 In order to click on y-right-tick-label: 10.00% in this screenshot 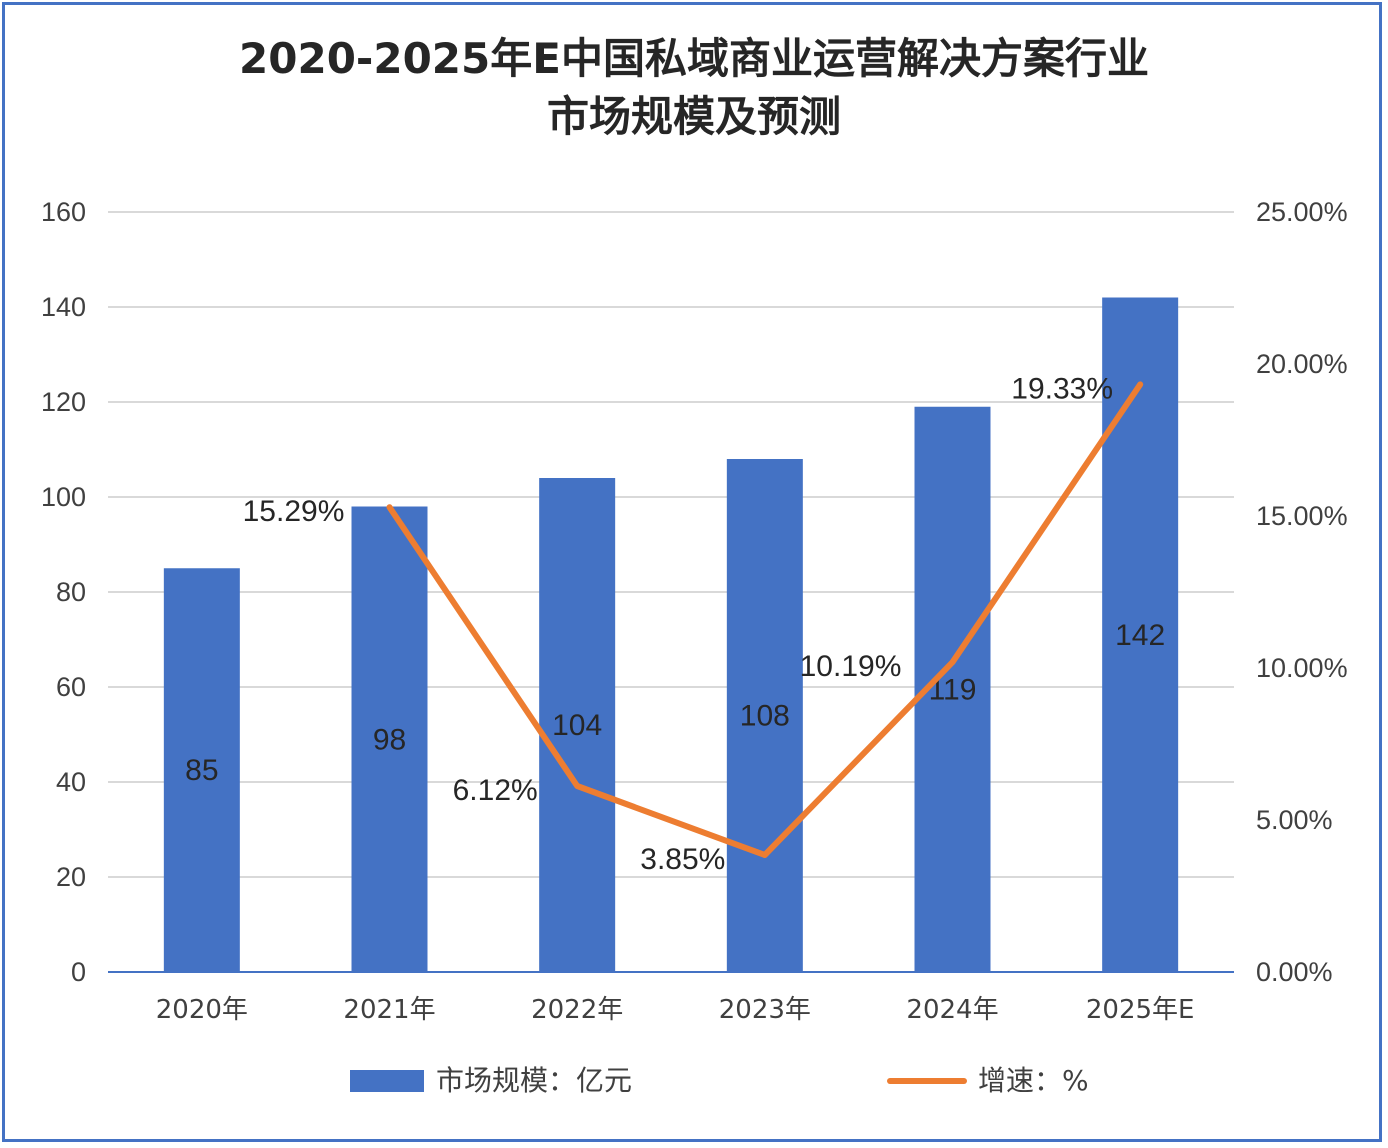, I will do `click(1302, 668)`.